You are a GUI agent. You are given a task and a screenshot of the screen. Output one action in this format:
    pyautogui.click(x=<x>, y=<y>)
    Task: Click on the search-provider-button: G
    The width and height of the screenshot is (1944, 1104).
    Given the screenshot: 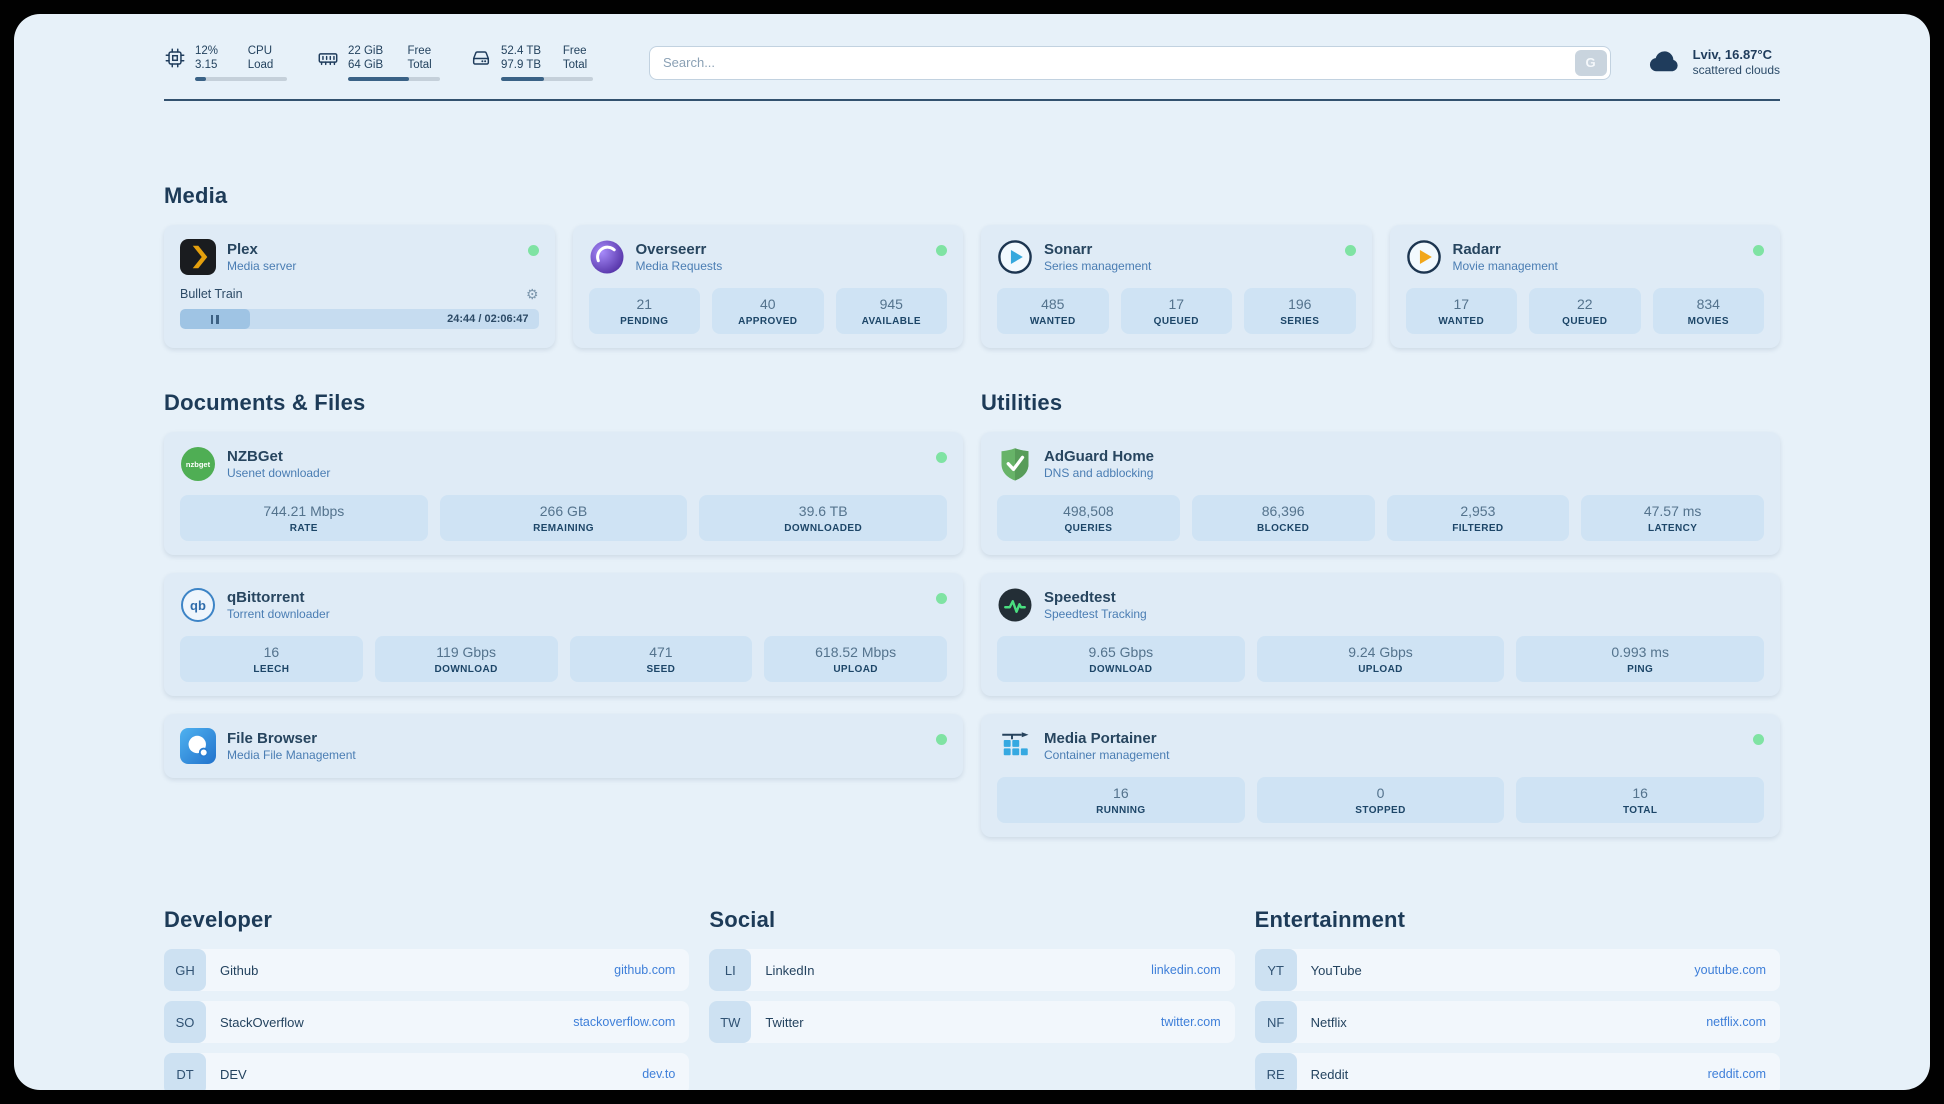 What is the action you would take?
    pyautogui.click(x=1590, y=62)
    